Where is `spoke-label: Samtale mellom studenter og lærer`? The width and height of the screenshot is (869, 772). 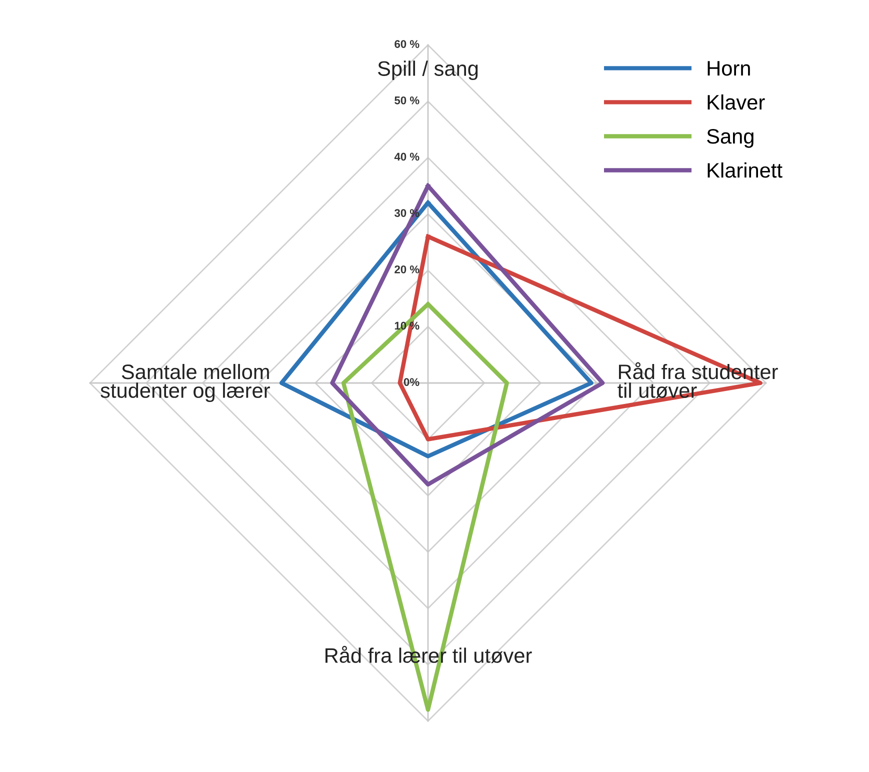 spoke-label: Samtale mellom studenter og lærer is located at coordinates (185, 383).